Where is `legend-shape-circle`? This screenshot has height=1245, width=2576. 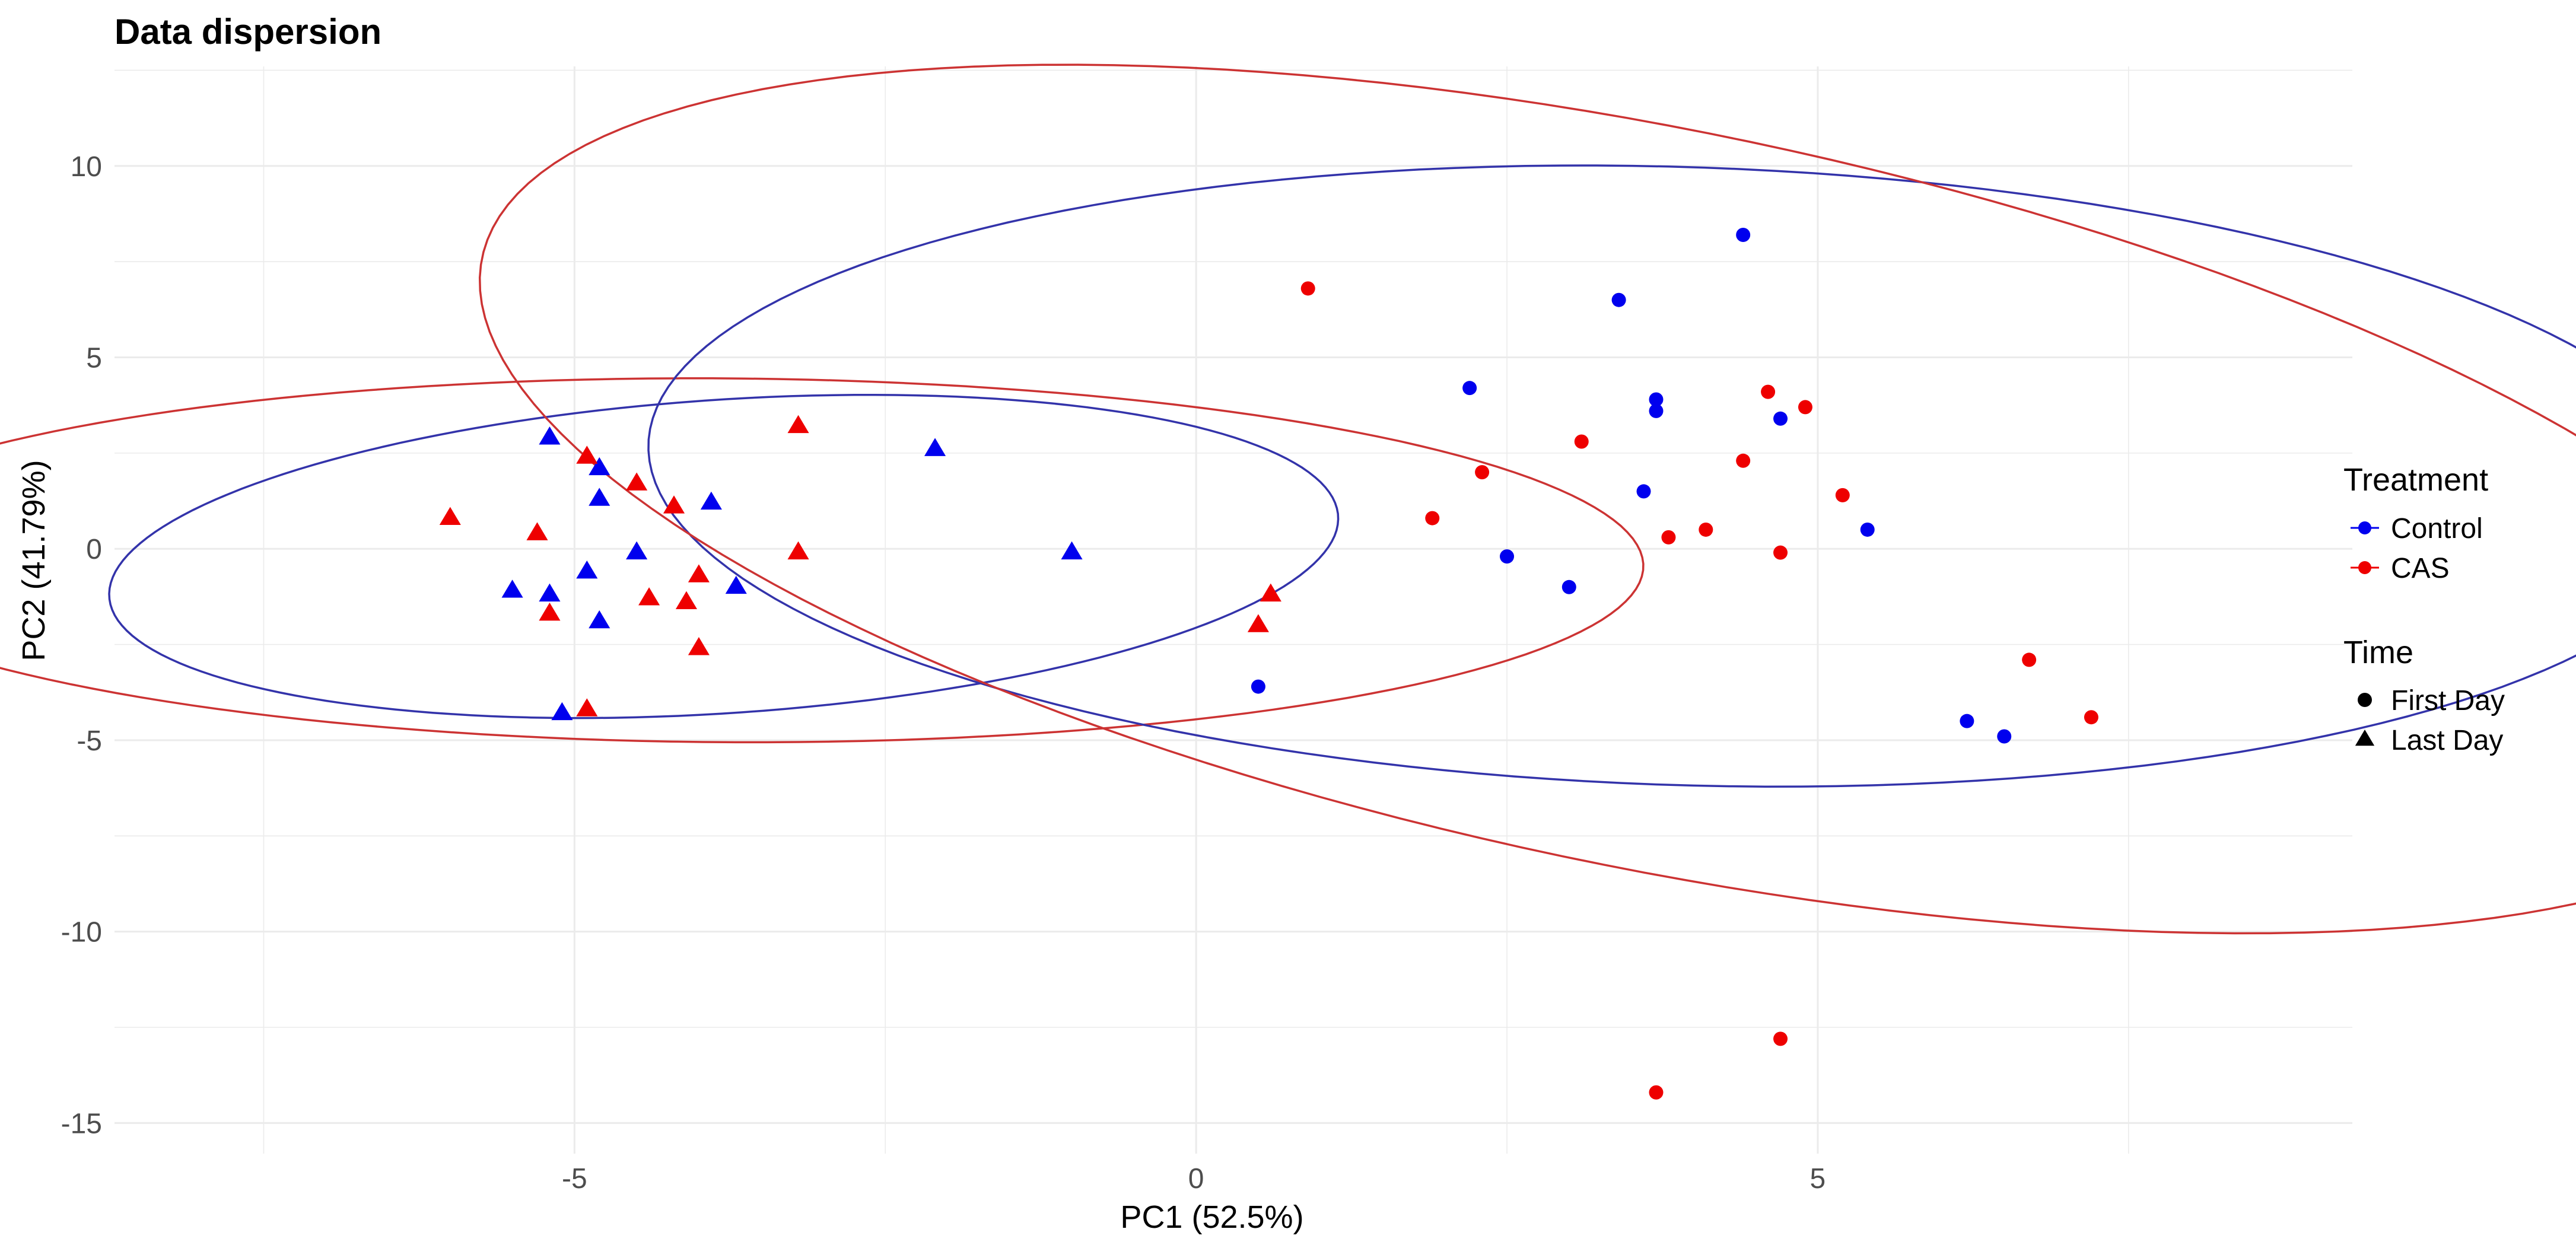 legend-shape-circle is located at coordinates (2365, 700).